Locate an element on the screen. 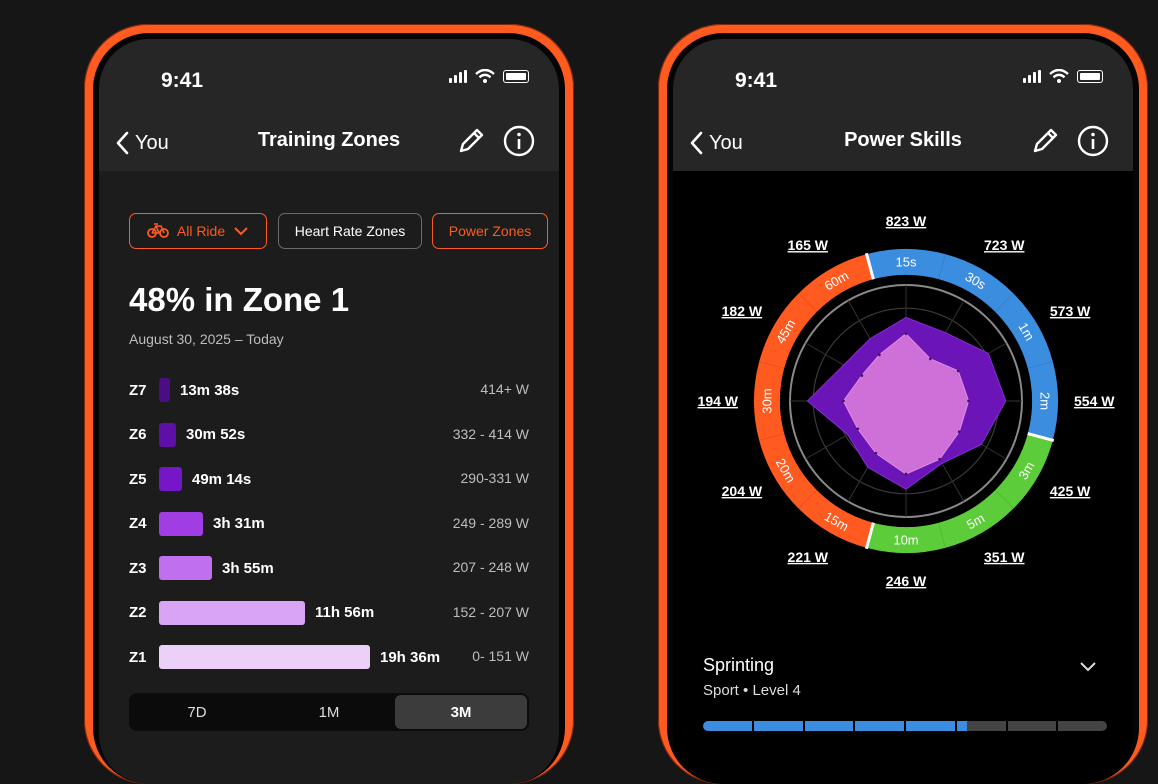 This screenshot has height=784, width=1158. zone-duration: 19h 36m is located at coordinates (410, 657).